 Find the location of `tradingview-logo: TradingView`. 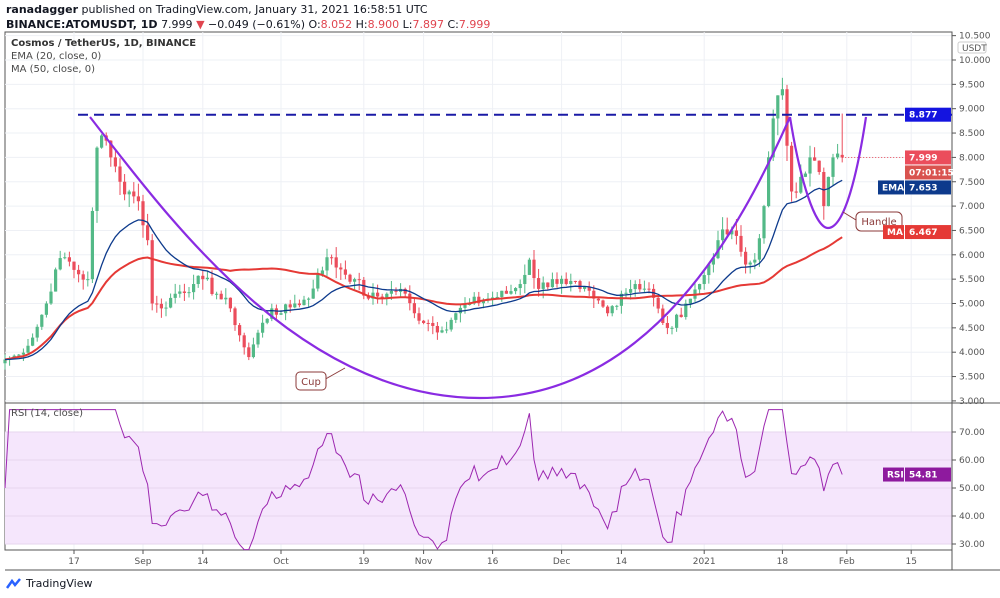

tradingview-logo: TradingView is located at coordinates (49, 583).